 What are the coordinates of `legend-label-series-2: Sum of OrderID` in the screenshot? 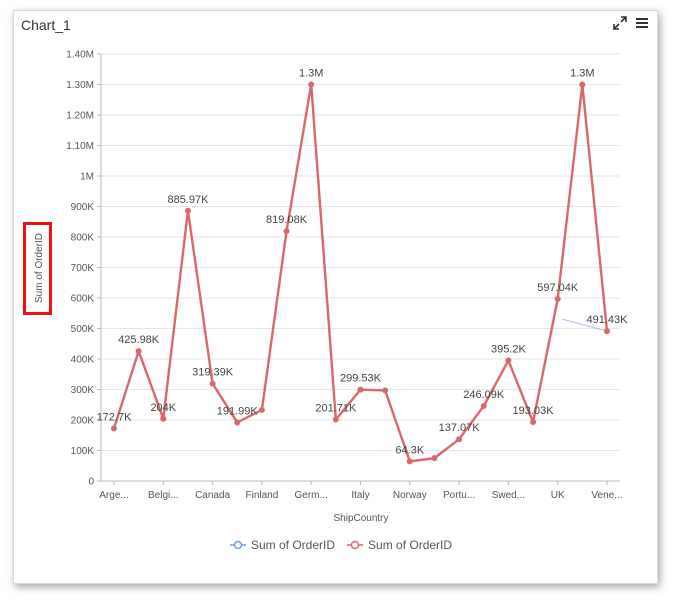 It's located at (410, 545).